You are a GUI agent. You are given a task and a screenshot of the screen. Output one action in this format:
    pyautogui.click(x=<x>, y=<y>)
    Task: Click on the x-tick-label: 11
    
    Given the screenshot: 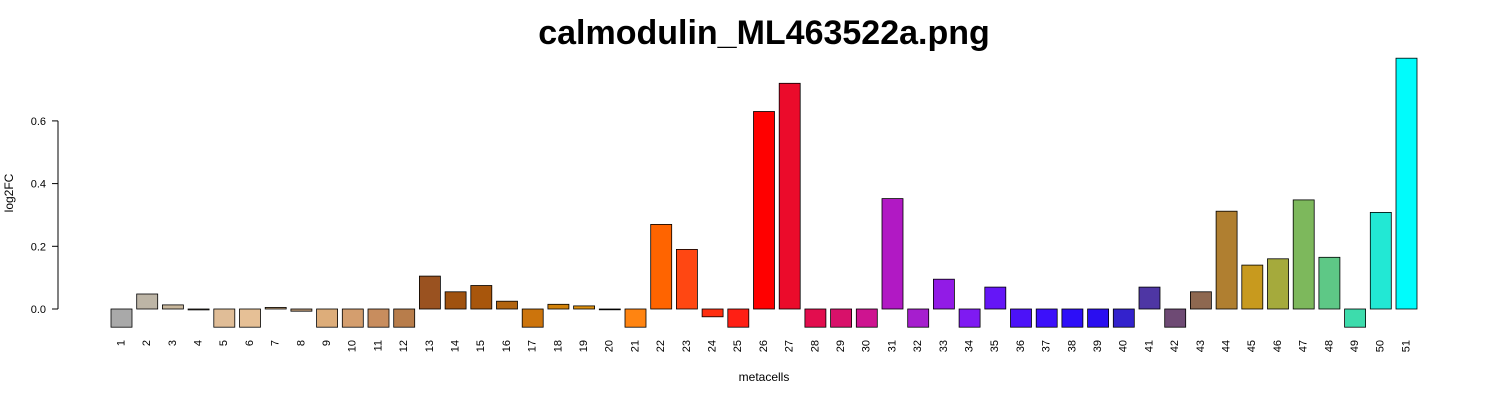 What is the action you would take?
    pyautogui.click(x=378, y=345)
    